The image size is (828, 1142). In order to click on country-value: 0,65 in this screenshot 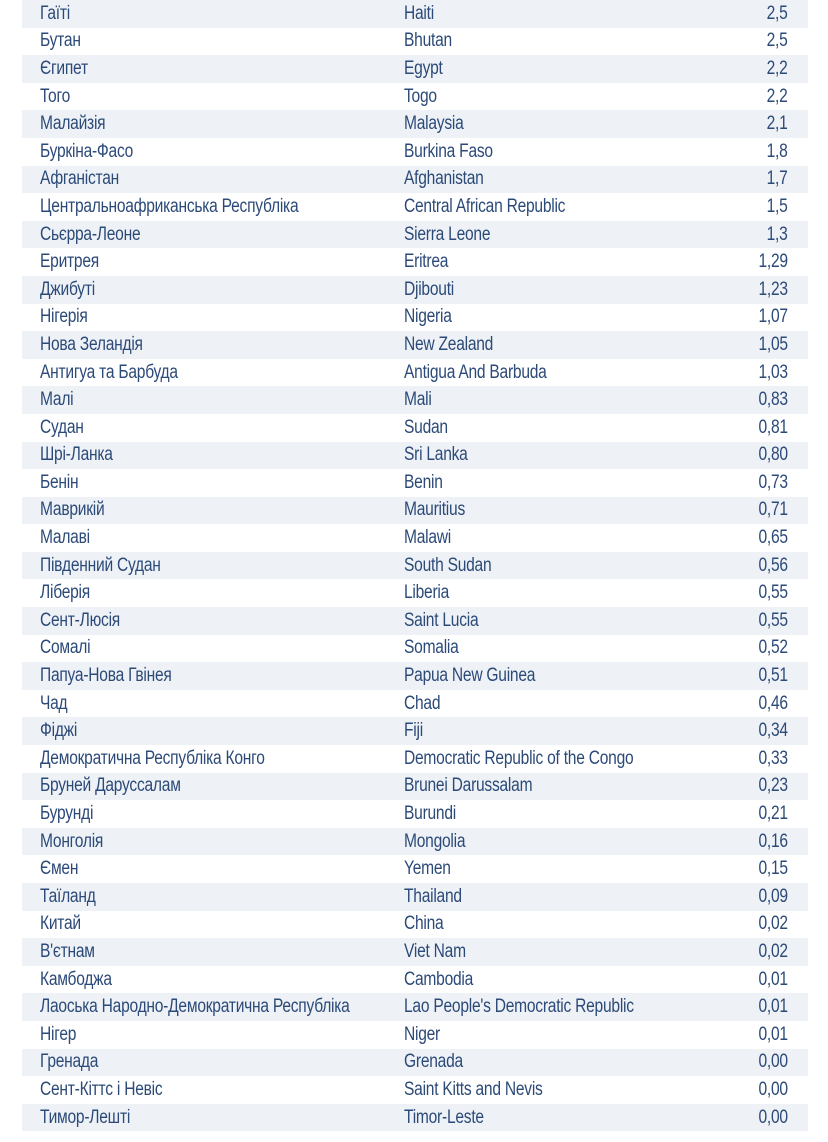, I will do `click(756, 538)`.